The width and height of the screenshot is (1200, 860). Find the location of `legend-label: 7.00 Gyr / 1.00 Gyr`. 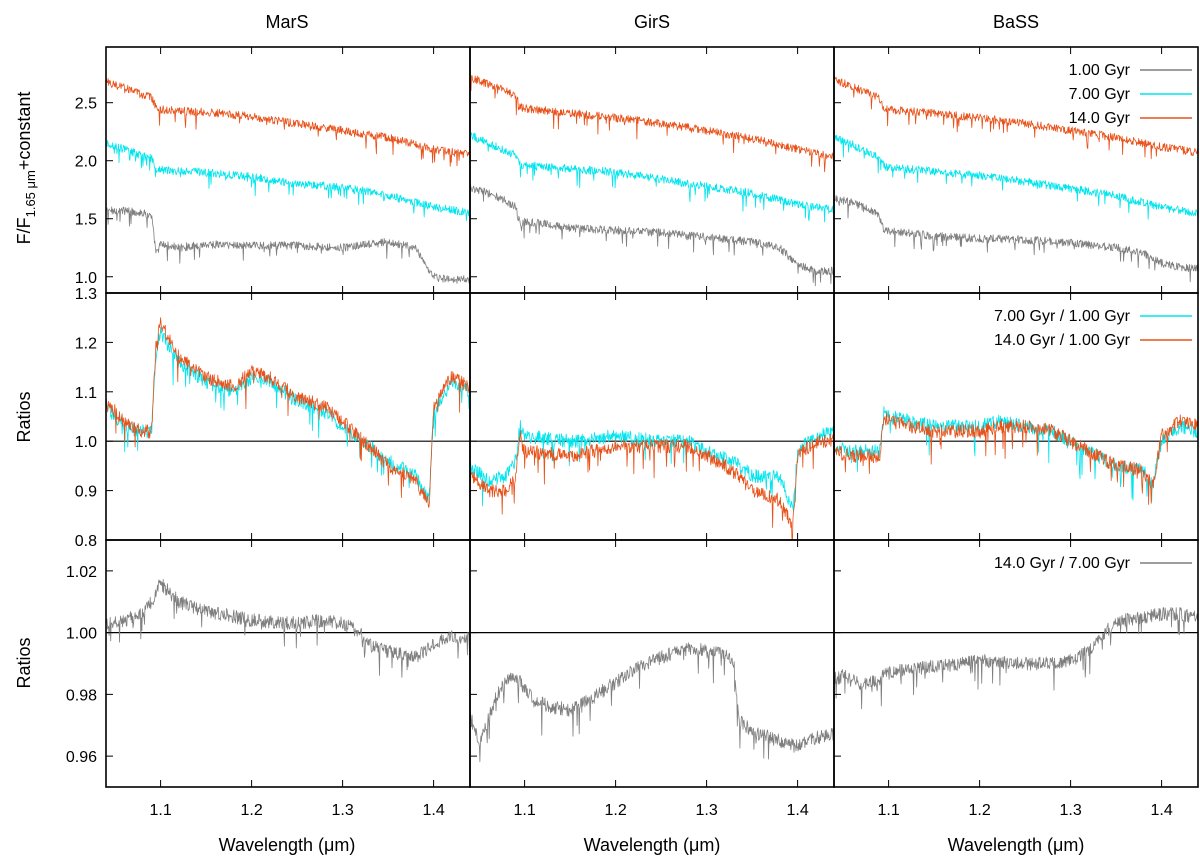

legend-label: 7.00 Gyr / 1.00 Gyr is located at coordinates (1062, 316).